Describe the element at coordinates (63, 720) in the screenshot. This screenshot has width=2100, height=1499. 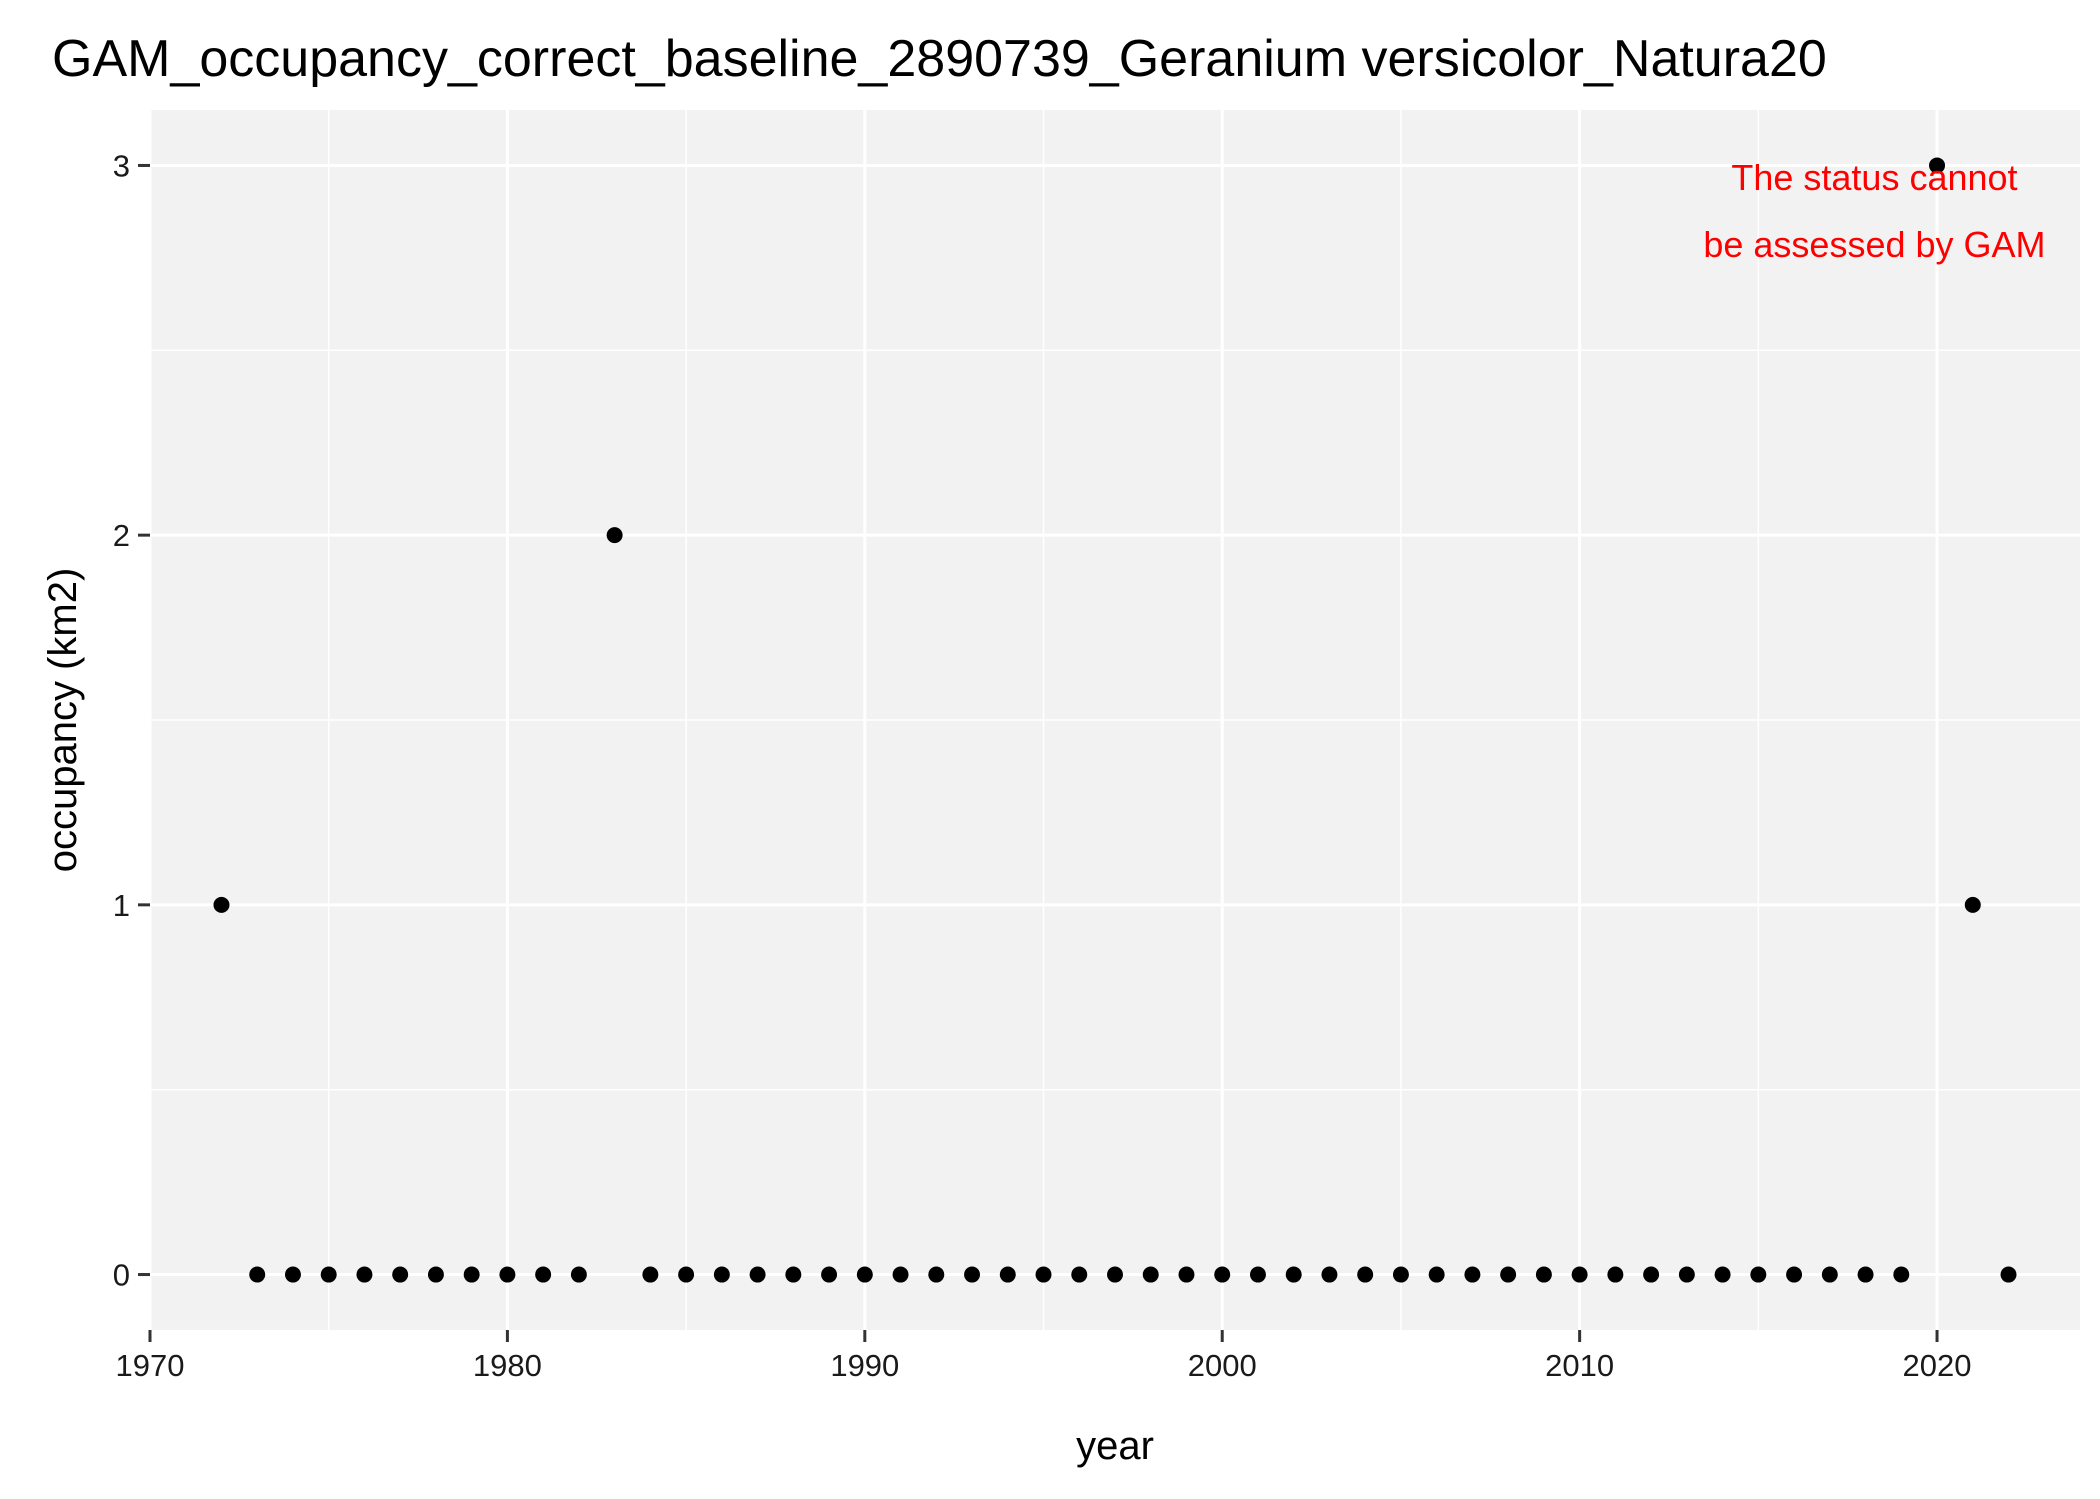
I see `y-axis-title: occupancy (km2)` at that location.